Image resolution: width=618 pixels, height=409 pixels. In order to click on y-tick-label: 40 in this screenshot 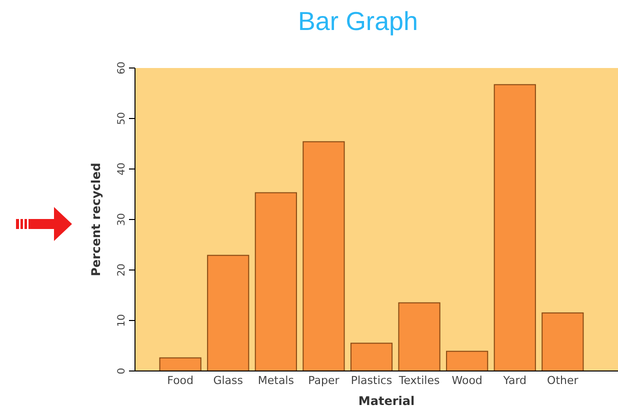, I will do `click(122, 169)`.